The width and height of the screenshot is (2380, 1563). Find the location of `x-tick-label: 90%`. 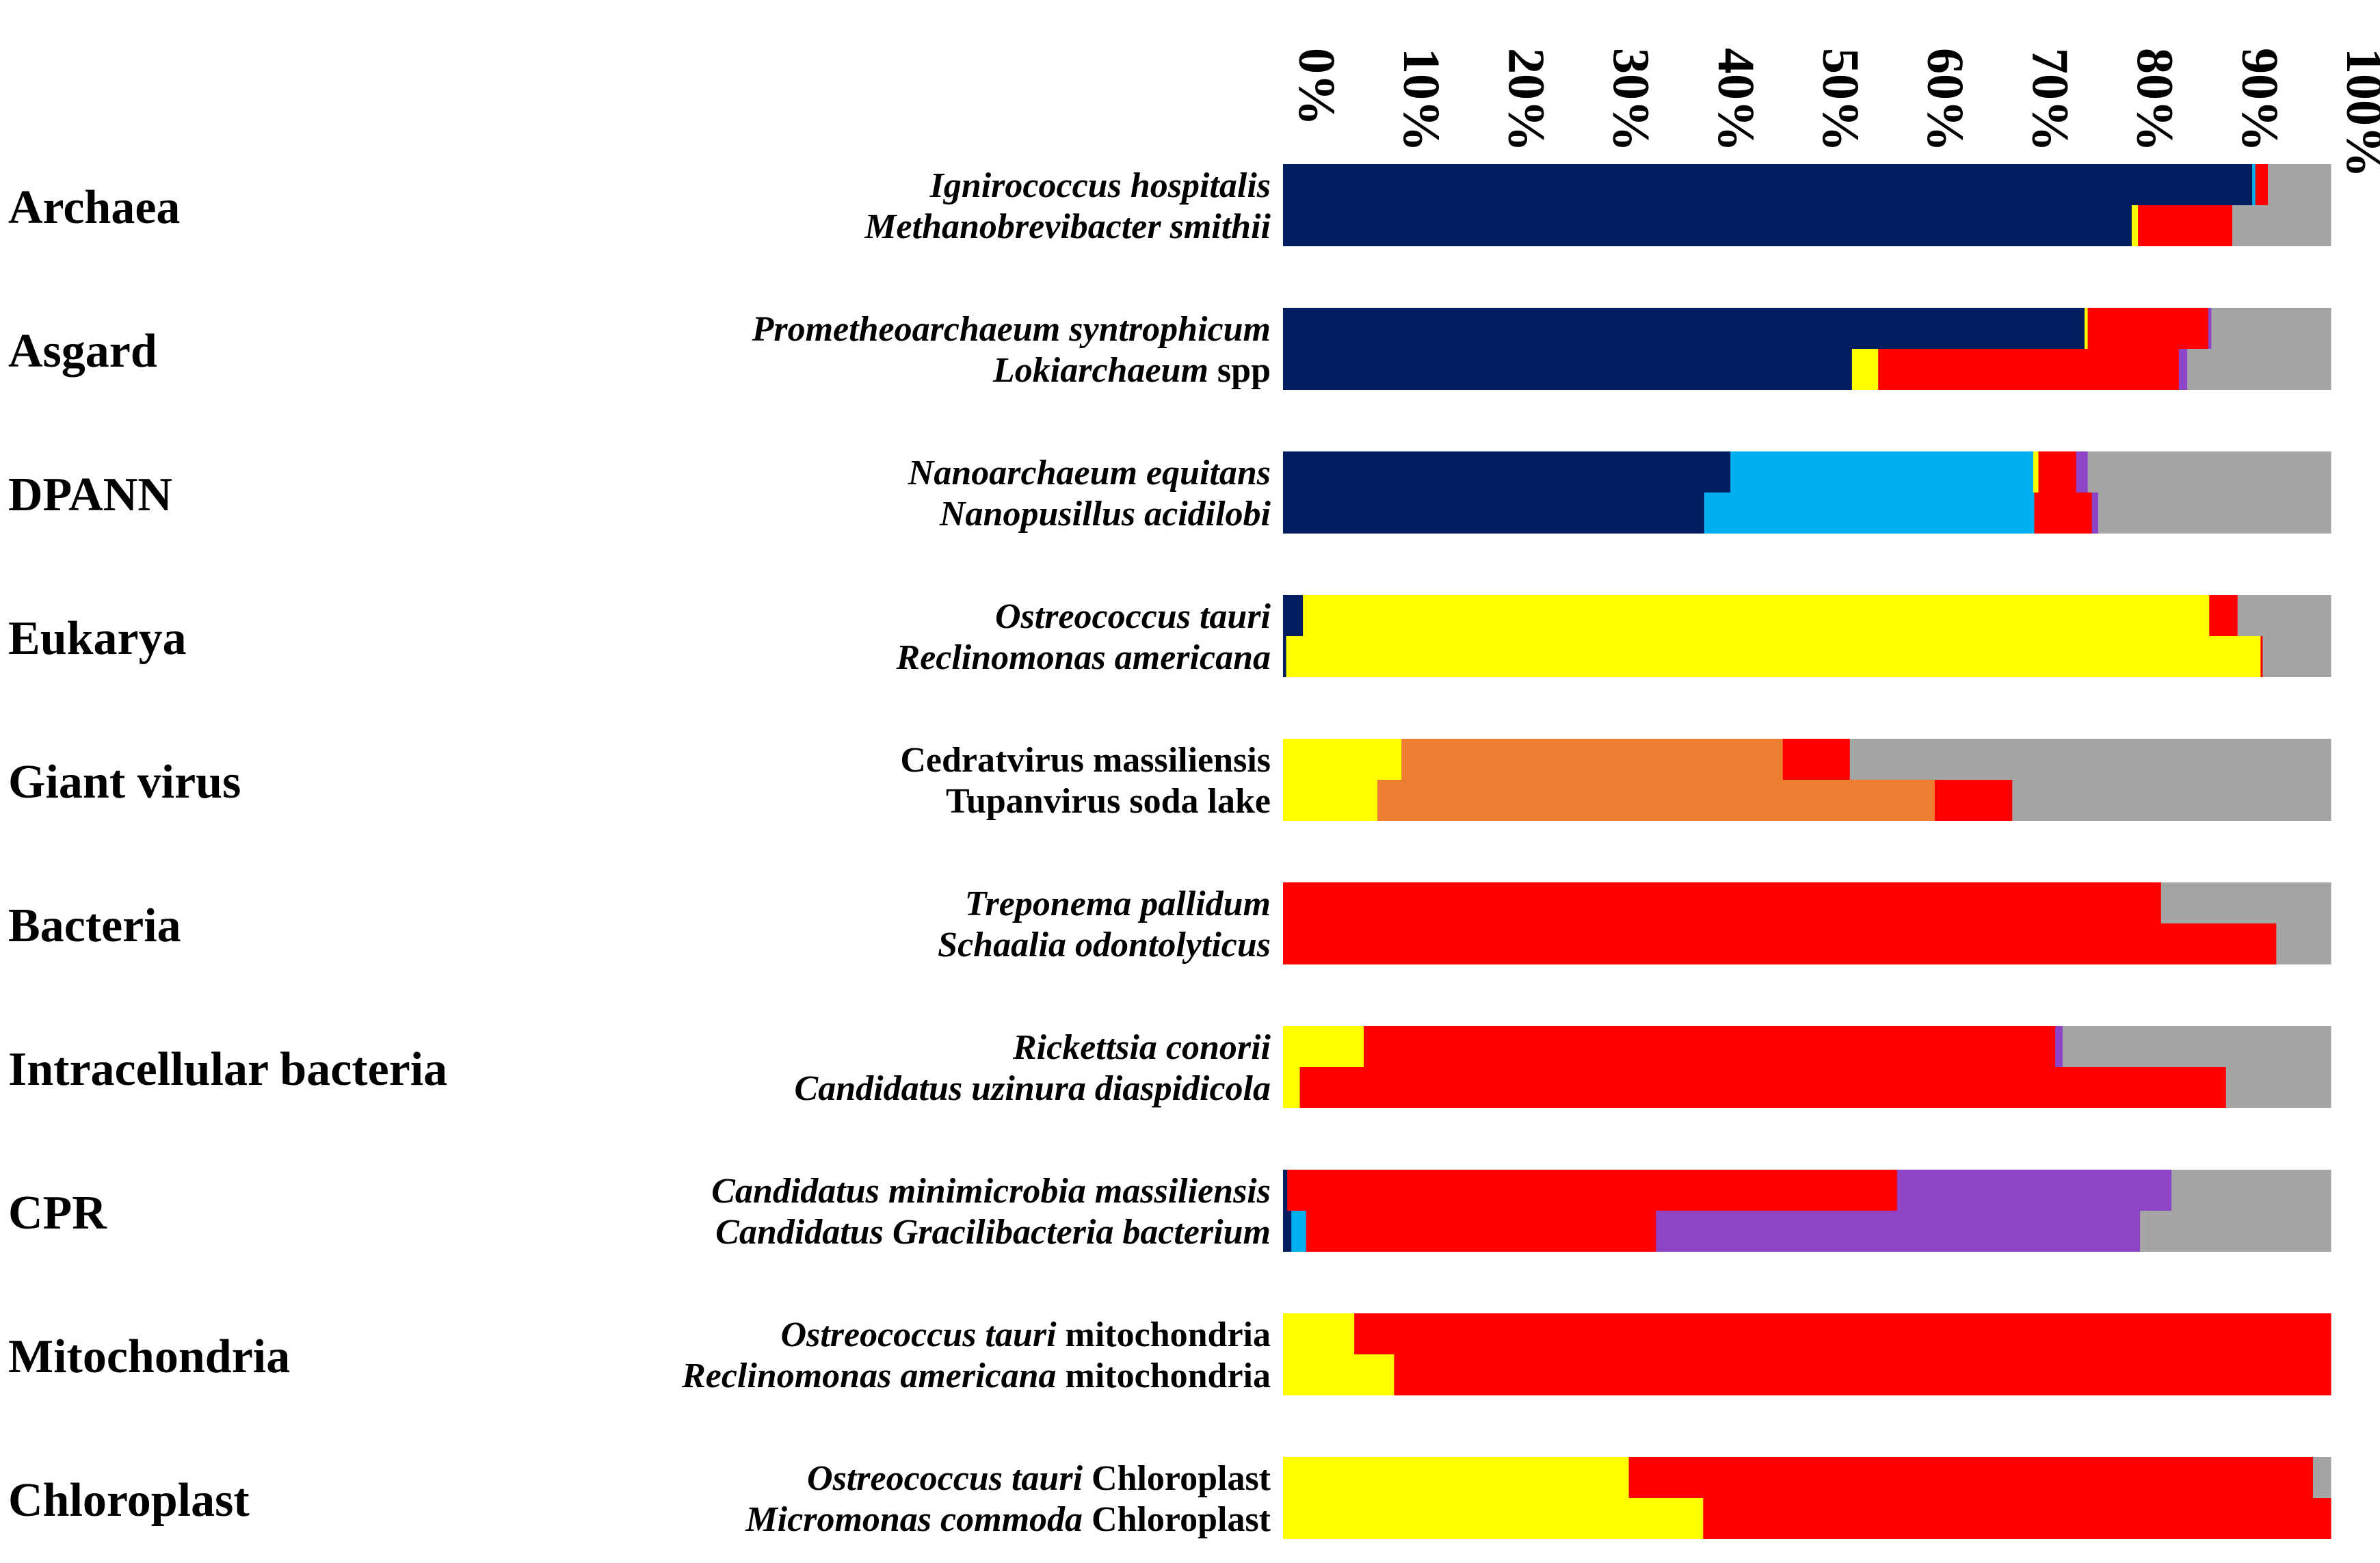

x-tick-label: 90% is located at coordinates (2259, 100).